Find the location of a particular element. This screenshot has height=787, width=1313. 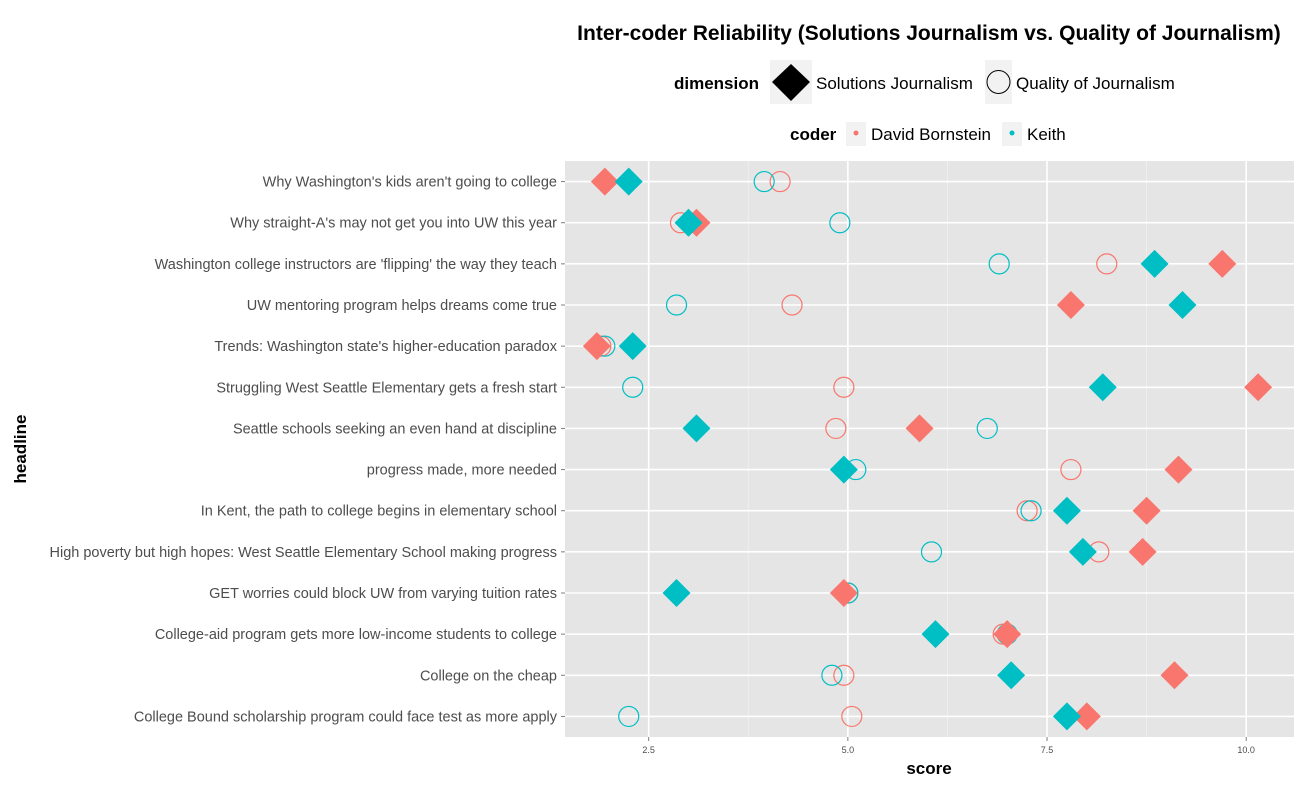

legend-coder-title: coder is located at coordinates (813, 134).